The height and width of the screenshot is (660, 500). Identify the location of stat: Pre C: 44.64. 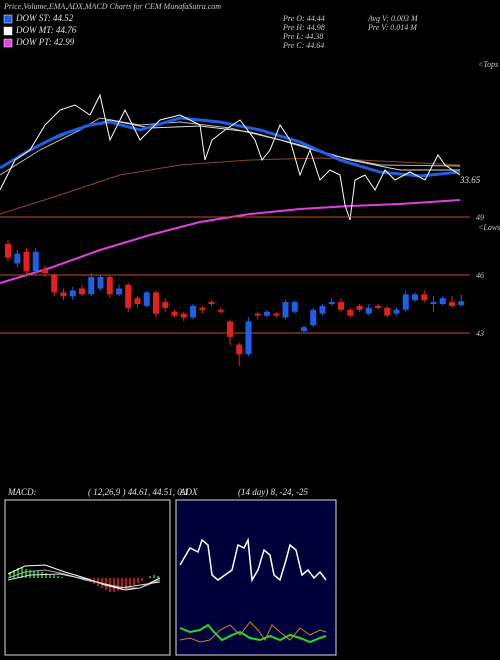
(303, 45).